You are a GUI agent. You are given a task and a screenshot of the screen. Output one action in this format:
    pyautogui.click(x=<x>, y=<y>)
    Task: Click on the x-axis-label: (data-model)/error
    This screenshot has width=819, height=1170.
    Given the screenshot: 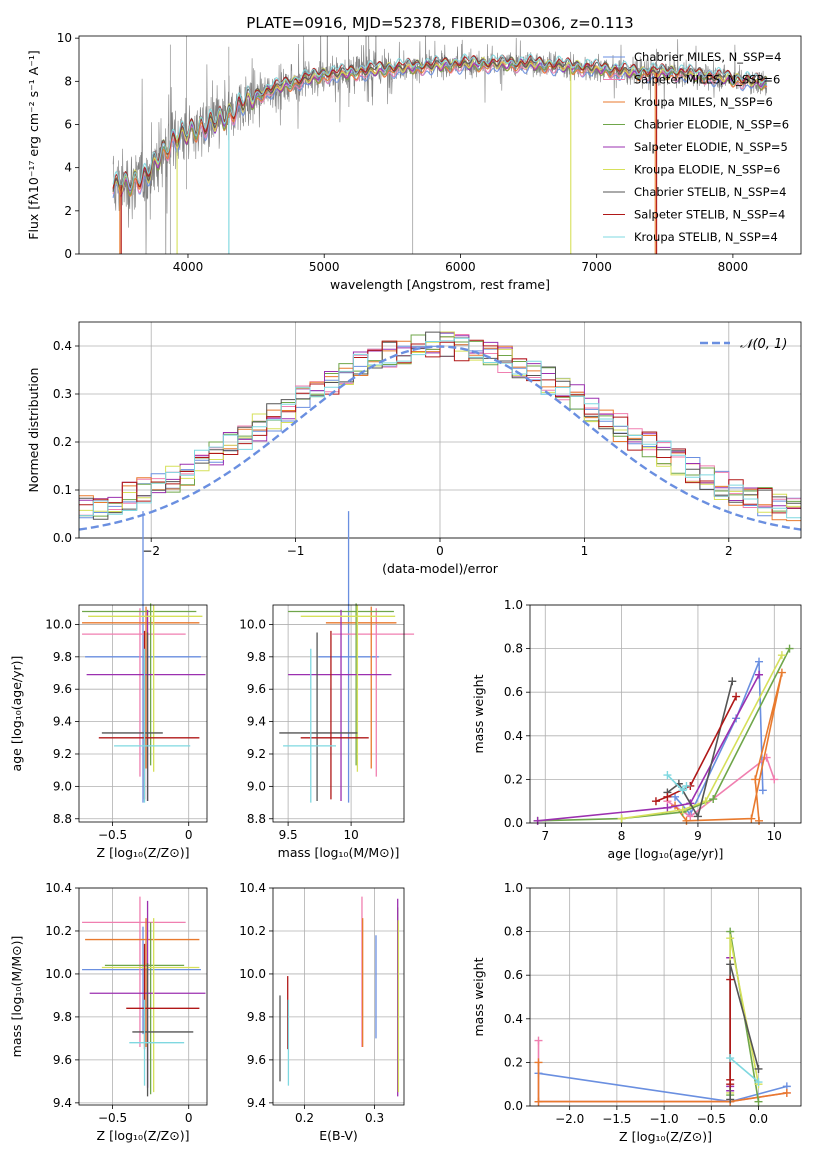 What is the action you would take?
    pyautogui.click(x=440, y=568)
    